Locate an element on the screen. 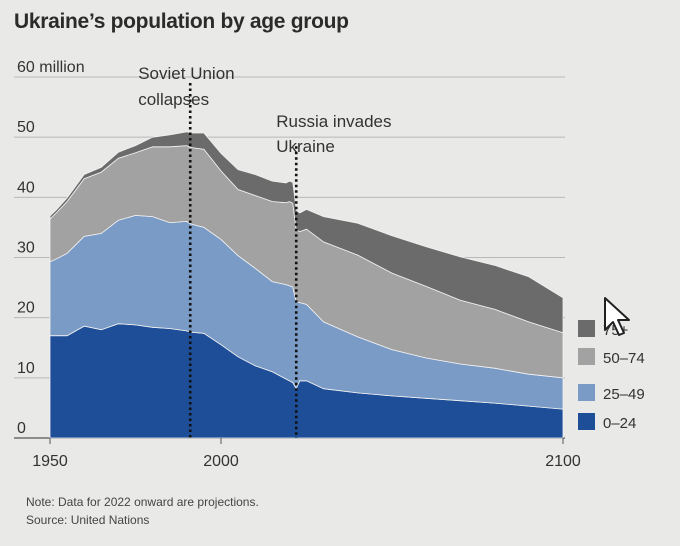 The width and height of the screenshot is (680, 546). y-tick-label: 40 is located at coordinates (26, 187).